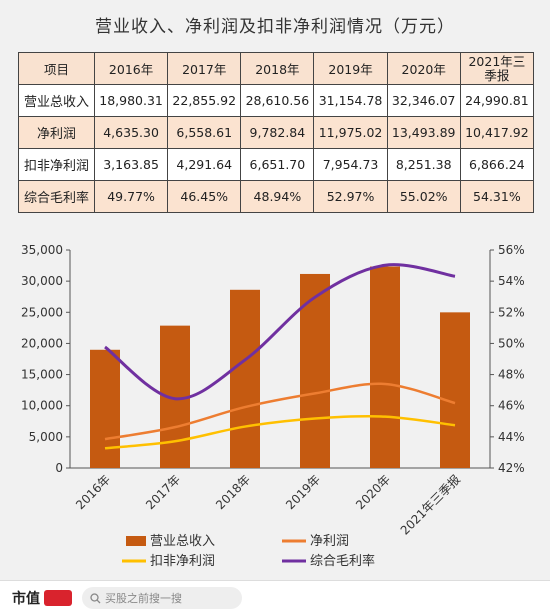 This screenshot has width=550, height=615. Describe the element at coordinates (131, 100) in the screenshot. I see `table-cell: 18,980.31` at that location.